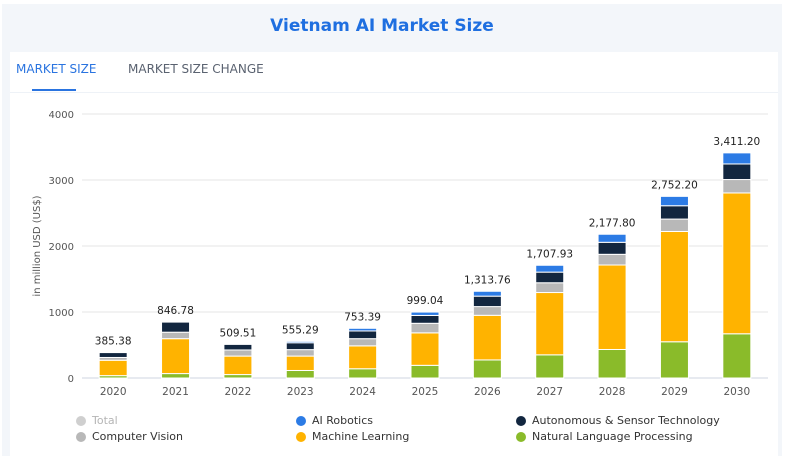 This screenshot has height=458, width=789. Describe the element at coordinates (113, 392) in the screenshot. I see `x-tick-label: 2020` at that location.